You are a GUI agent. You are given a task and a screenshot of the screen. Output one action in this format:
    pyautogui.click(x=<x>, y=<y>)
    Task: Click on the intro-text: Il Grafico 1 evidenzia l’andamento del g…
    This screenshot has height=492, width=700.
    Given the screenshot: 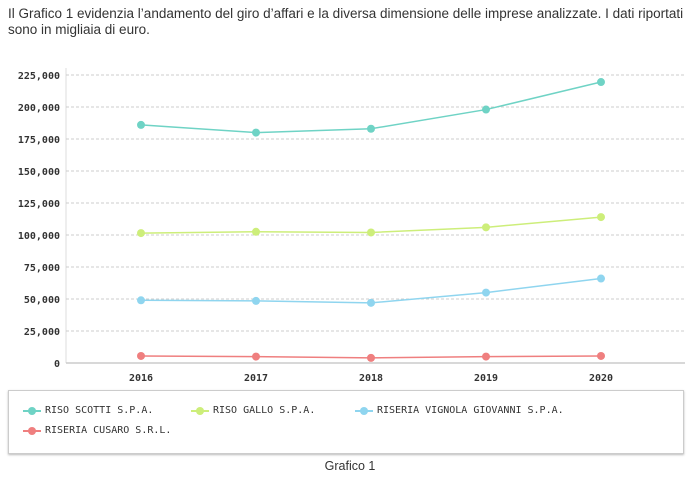 What is the action you would take?
    pyautogui.click(x=346, y=21)
    